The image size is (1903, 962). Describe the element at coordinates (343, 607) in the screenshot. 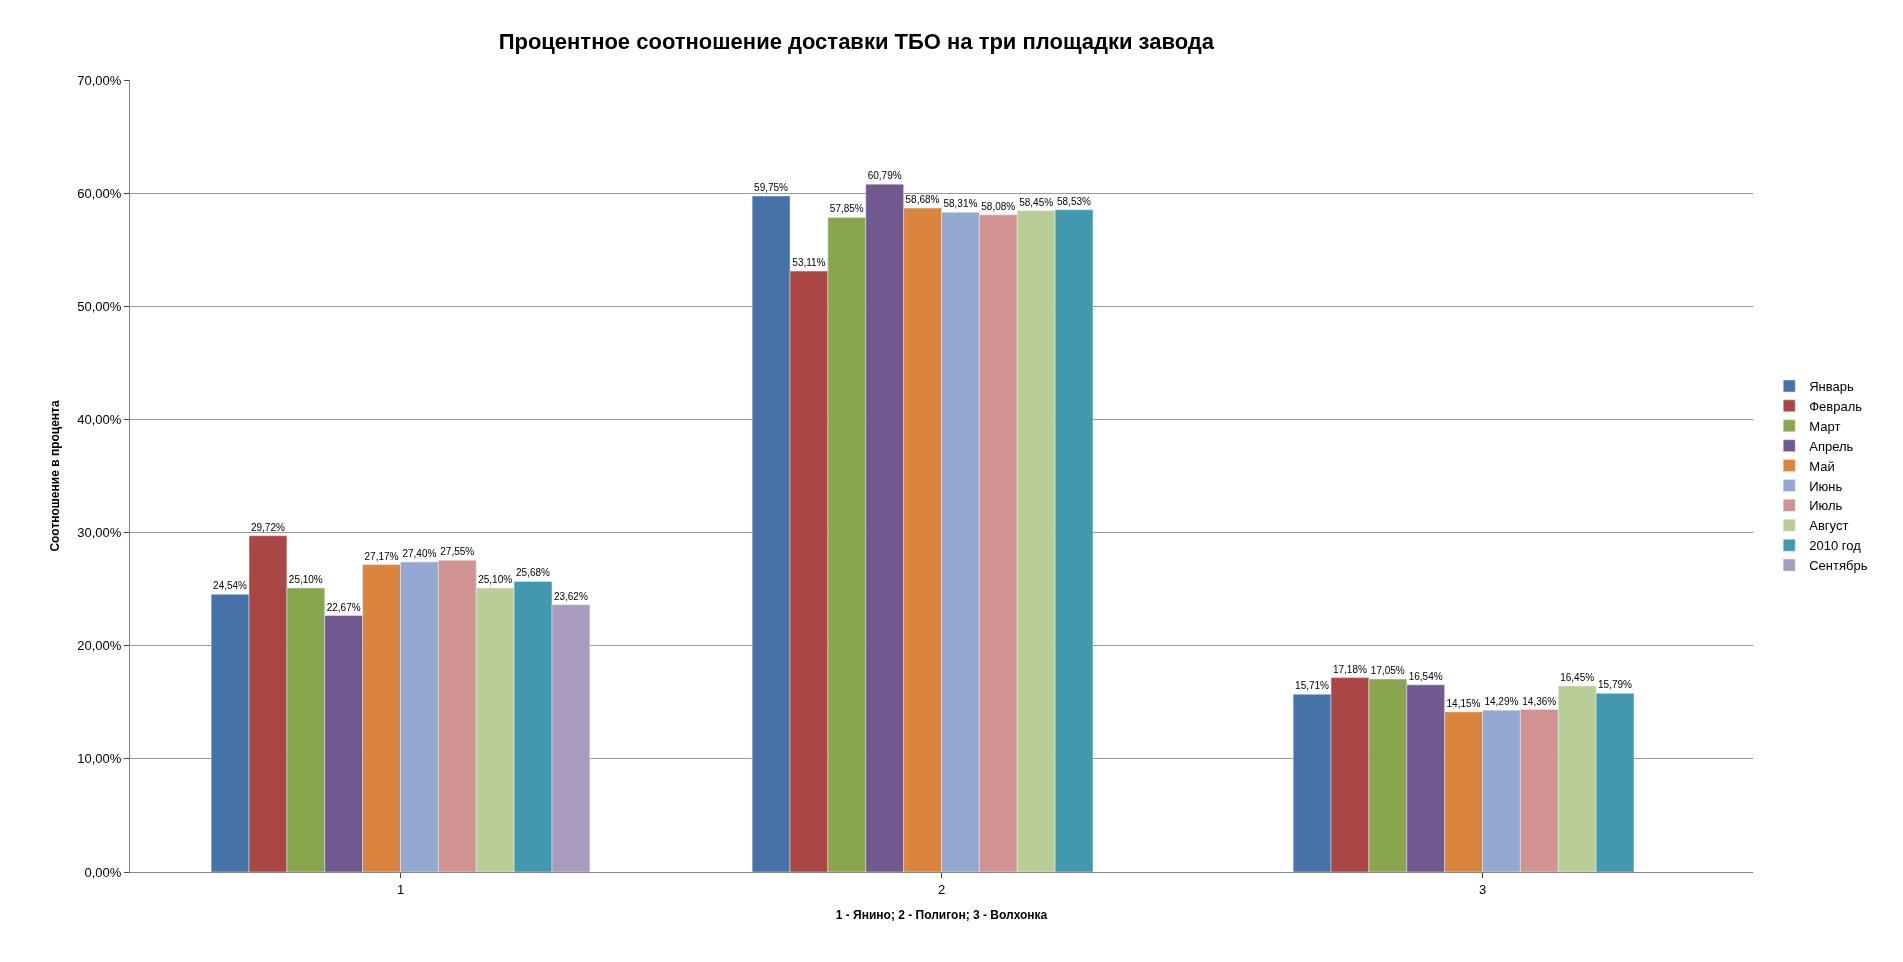

I see `data-label: 22,67%` at that location.